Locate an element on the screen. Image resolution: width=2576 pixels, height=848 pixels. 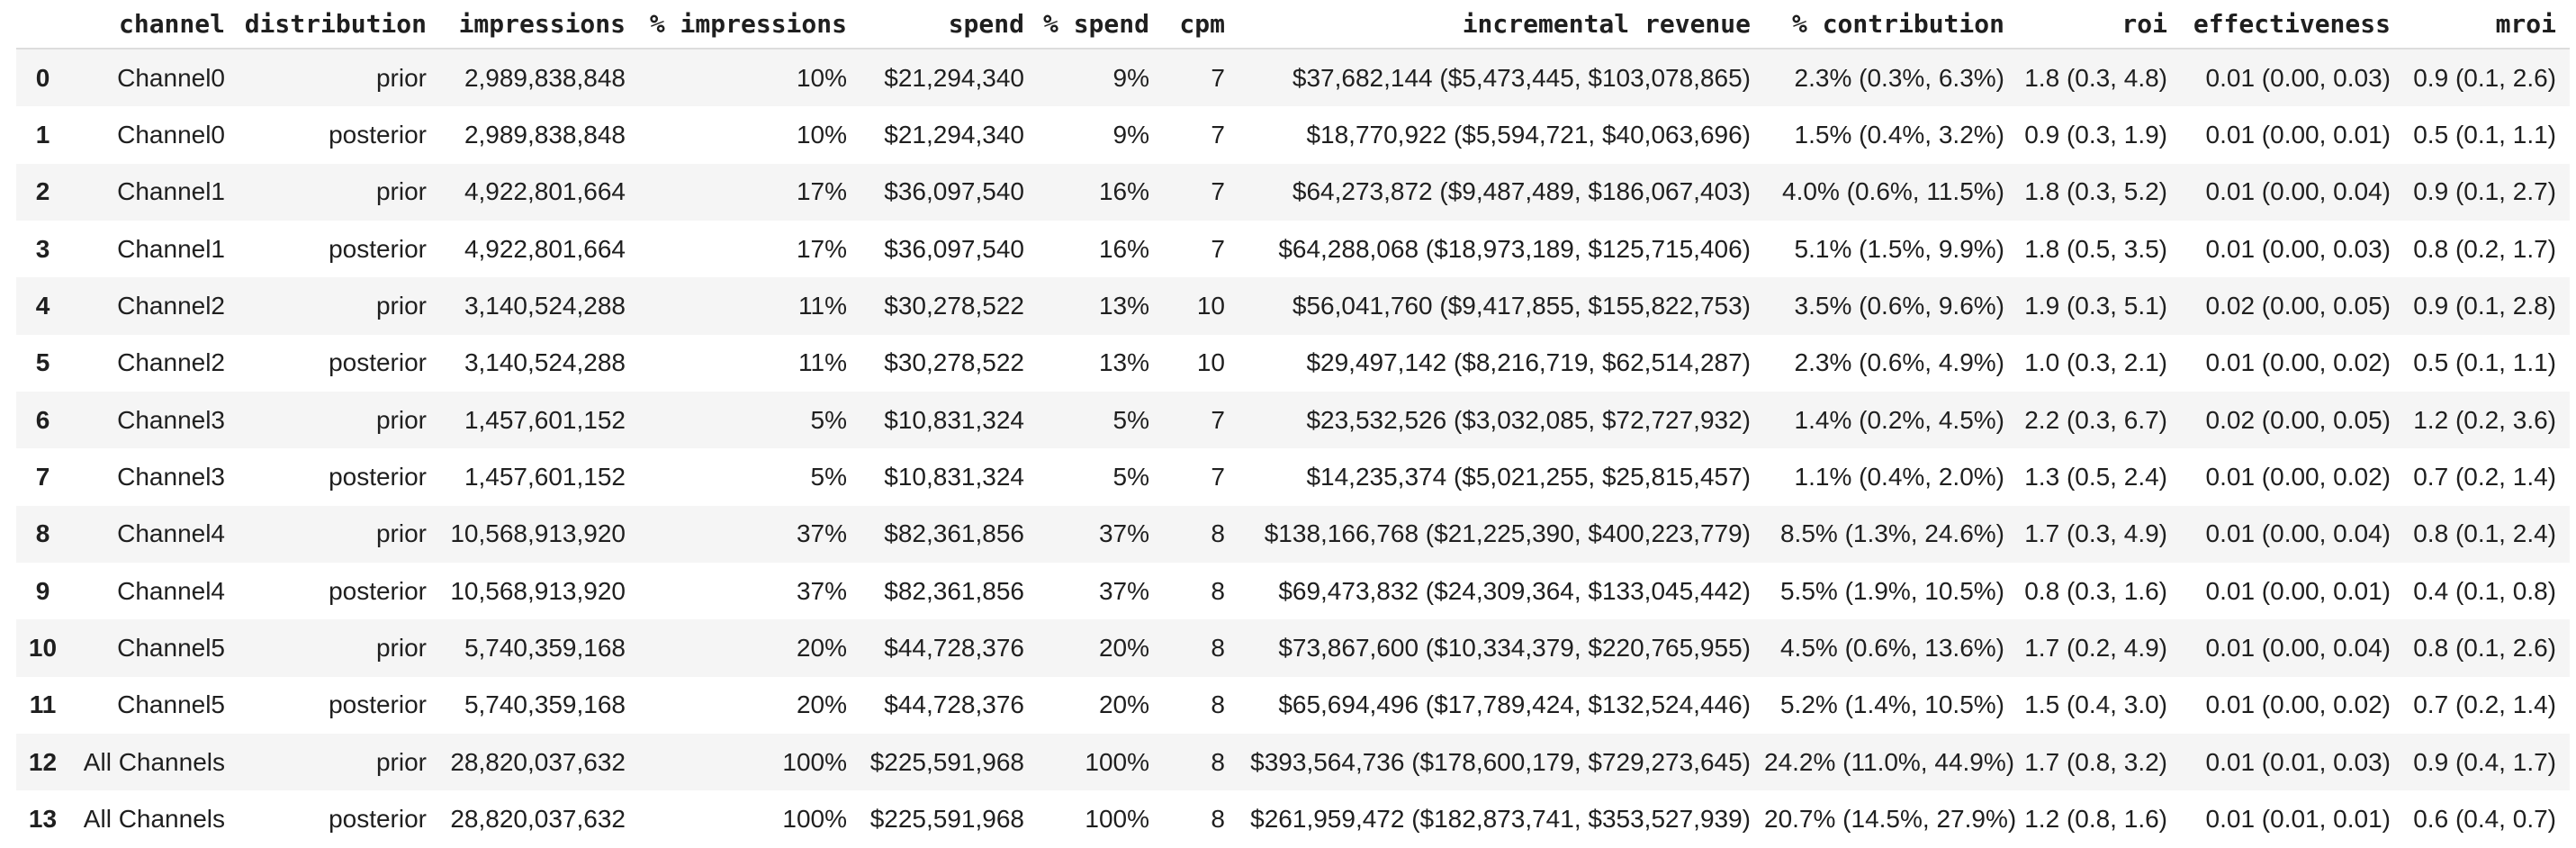
column-header-index is located at coordinates (42, 25).